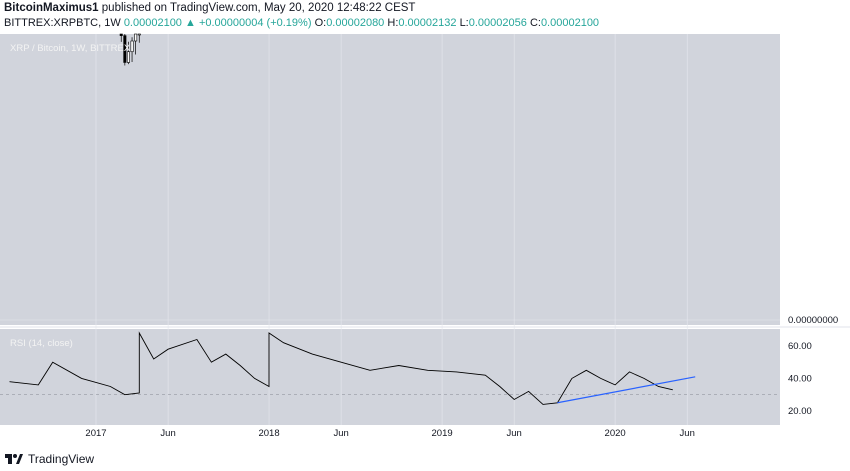 This screenshot has width=850, height=471. Describe the element at coordinates (393, 23) in the screenshot. I see `high-label: H:` at that location.